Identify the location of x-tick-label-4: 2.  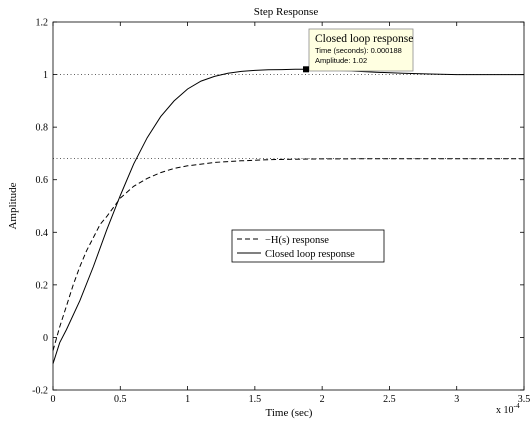
(322, 399).